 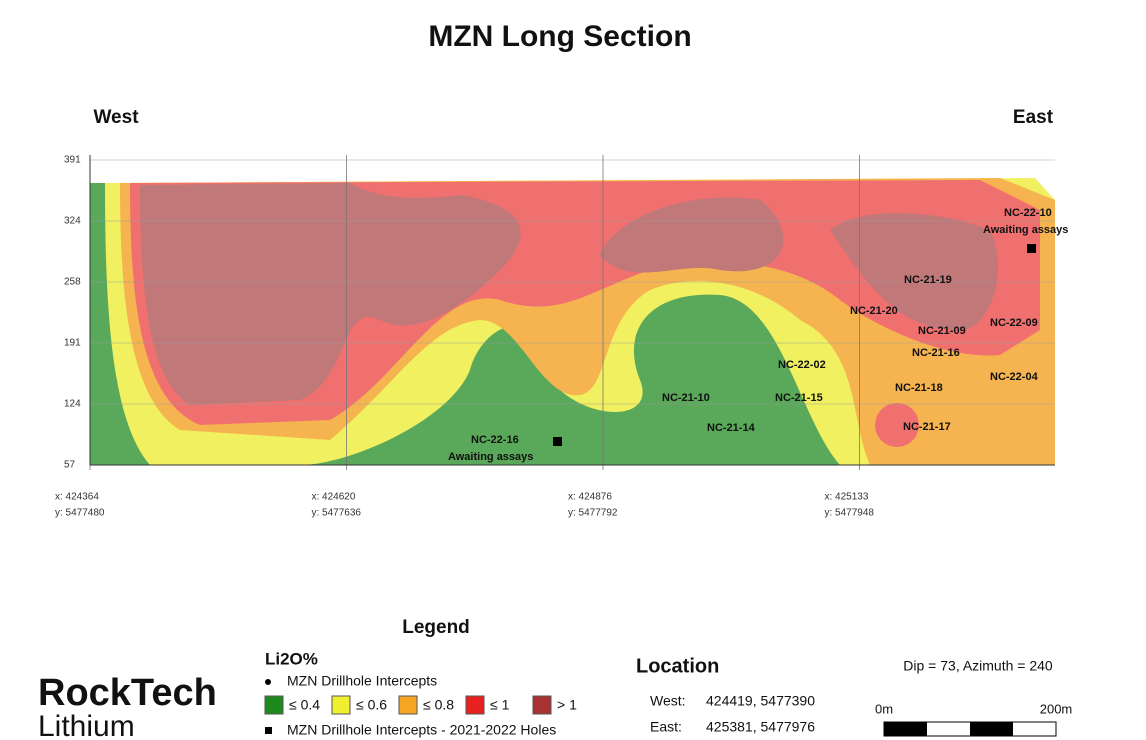 What do you see at coordinates (80, 513) in the screenshot?
I see `x-tick-label: y: 5477480` at bounding box center [80, 513].